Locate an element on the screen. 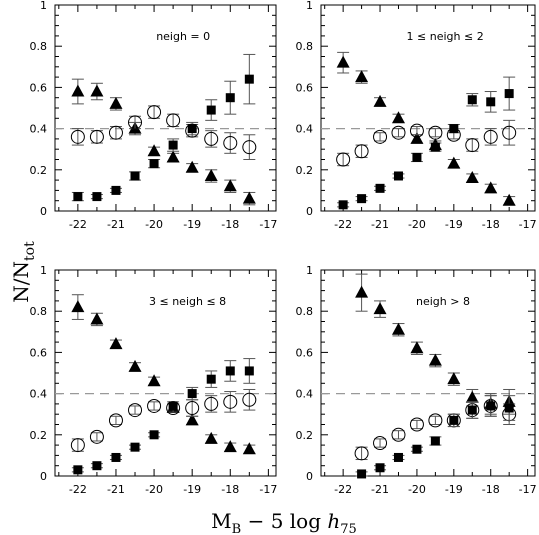 The height and width of the screenshot is (535, 539). x-axis-title-h-sub: 75 is located at coordinates (348, 528).